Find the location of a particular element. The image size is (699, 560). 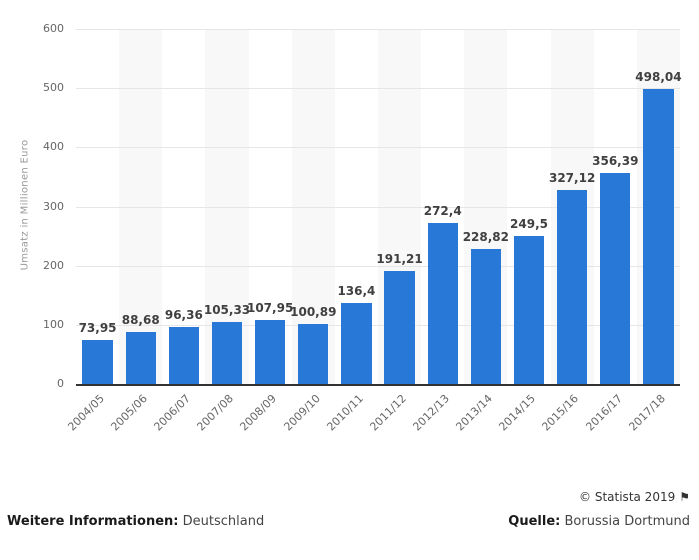

x-axis-tick-label: 2014/15 is located at coordinates (517, 413).